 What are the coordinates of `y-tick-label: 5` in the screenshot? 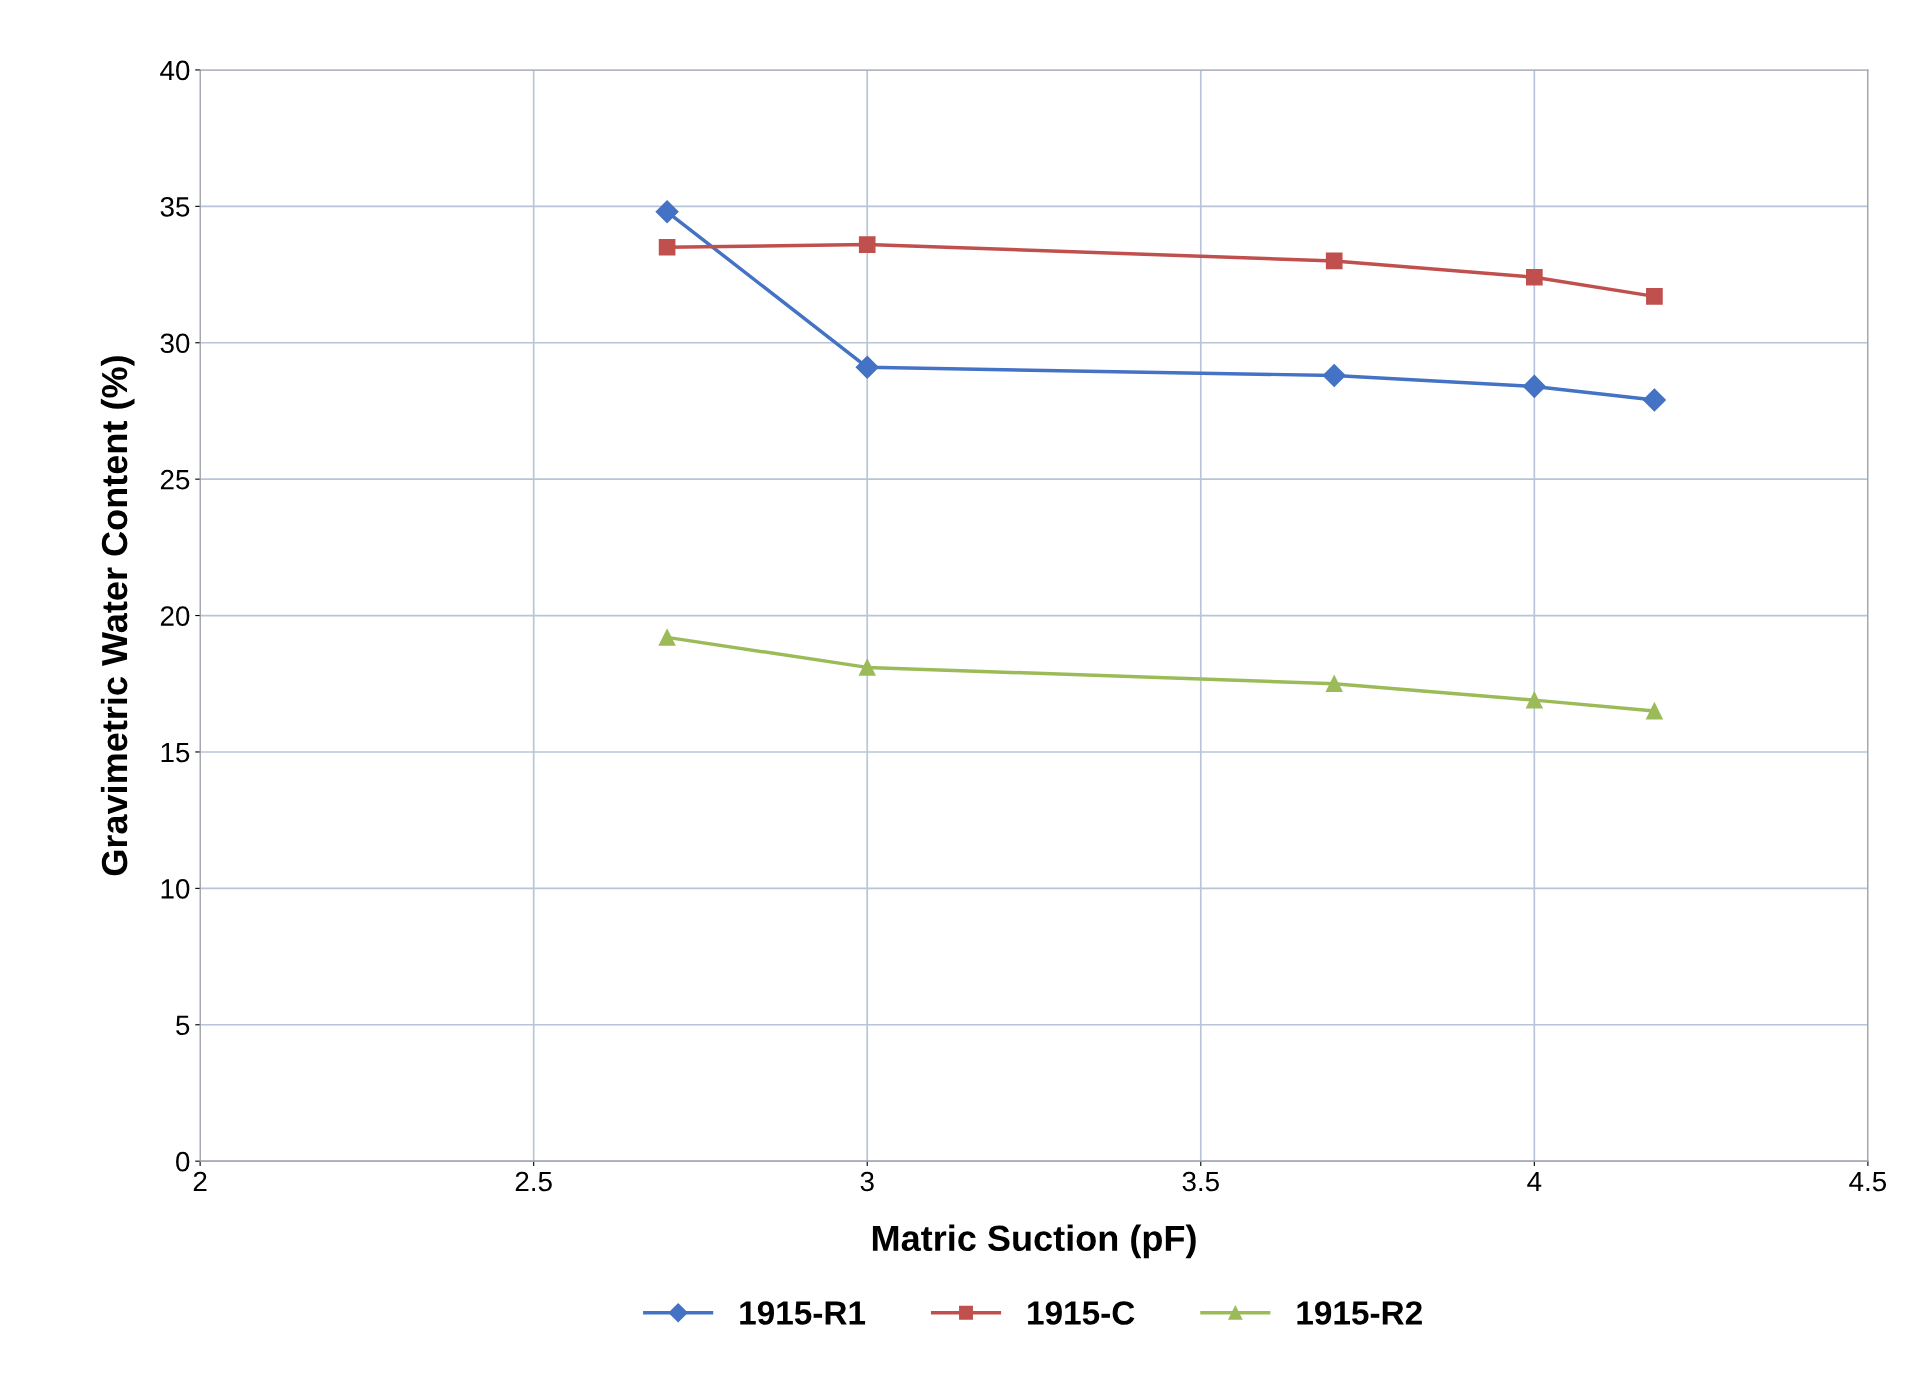 It's located at (183, 1025).